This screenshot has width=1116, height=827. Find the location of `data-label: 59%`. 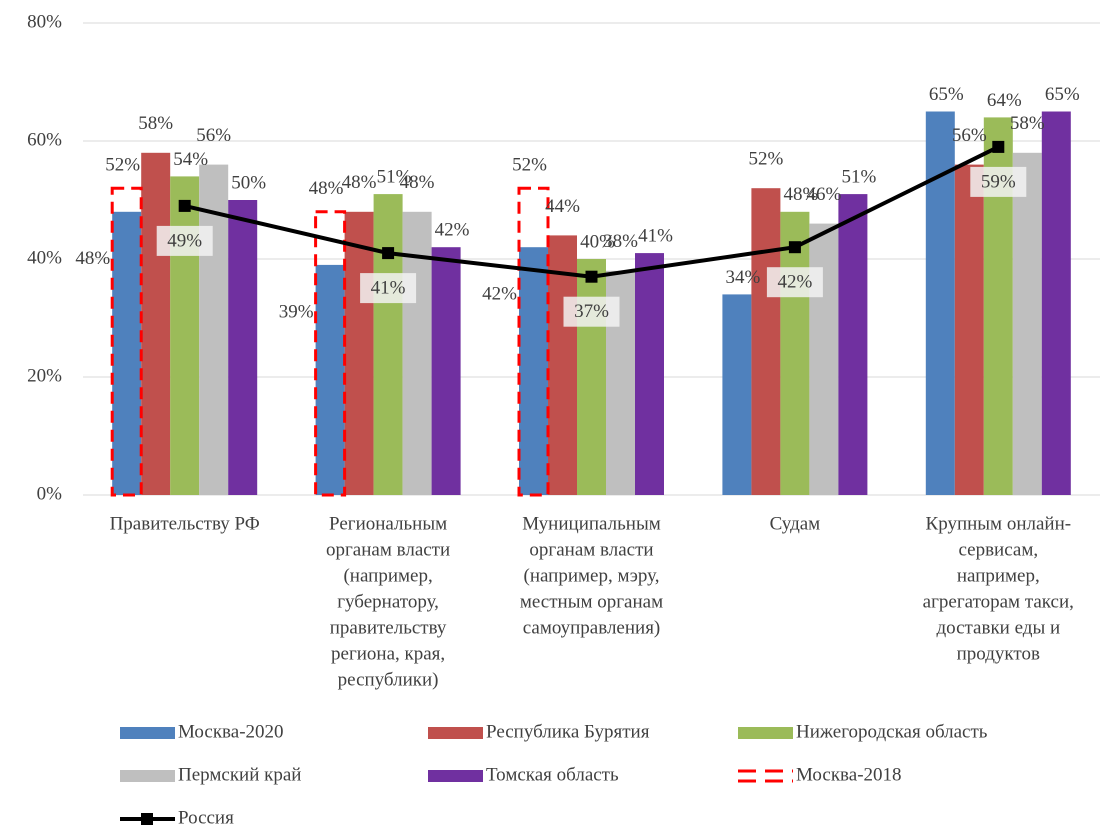

data-label: 59% is located at coordinates (998, 181).